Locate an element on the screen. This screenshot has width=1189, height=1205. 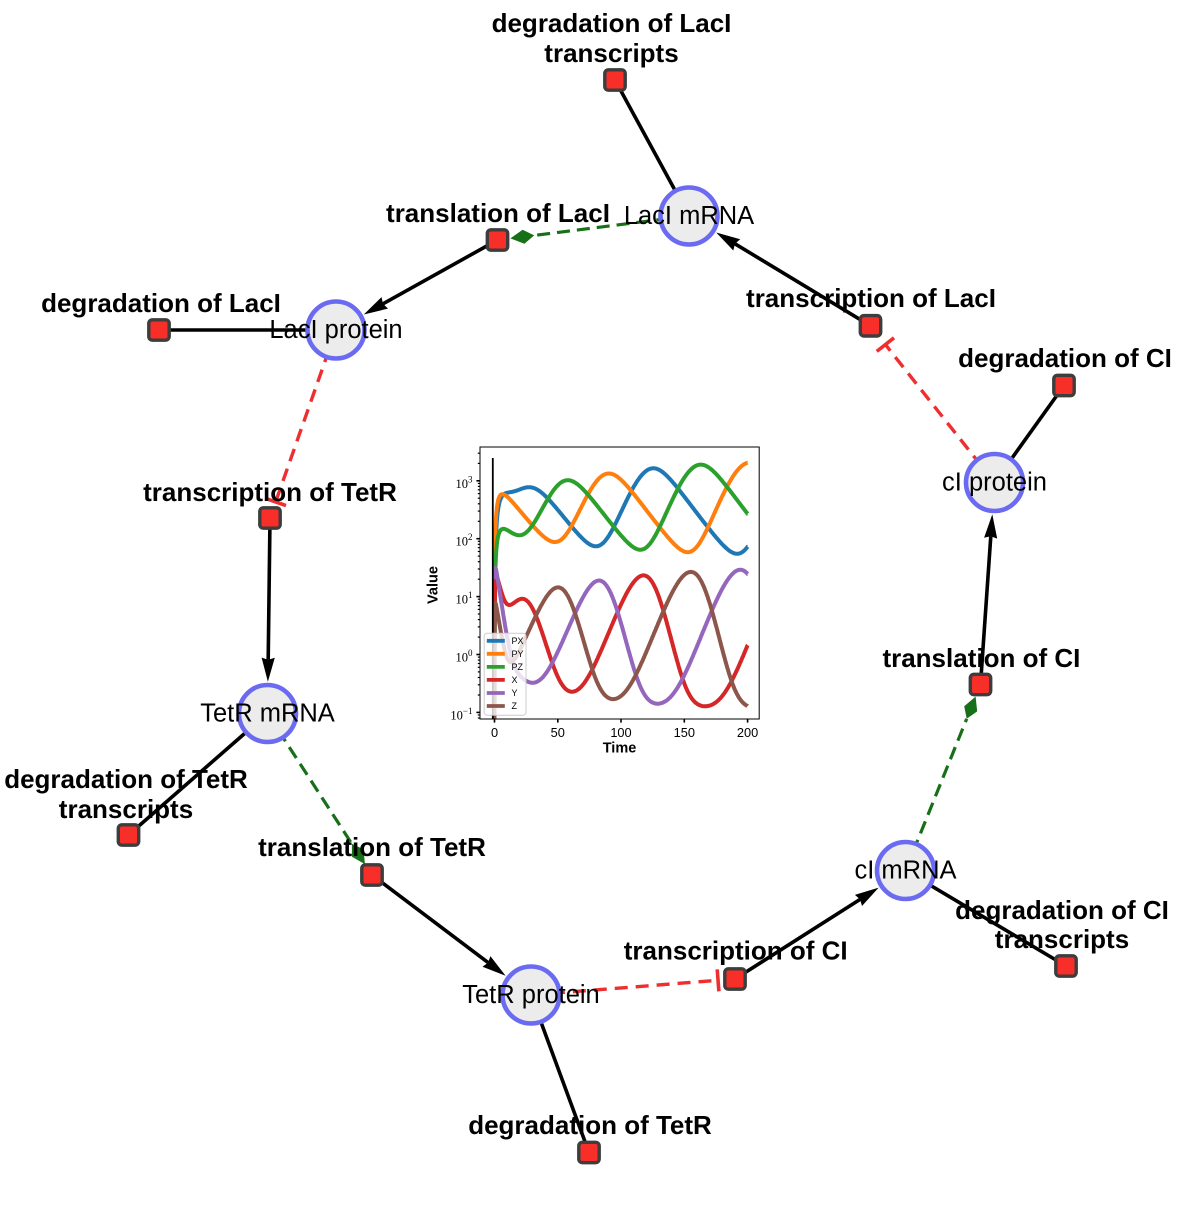
svg-text: X is located at coordinates (515, 680).